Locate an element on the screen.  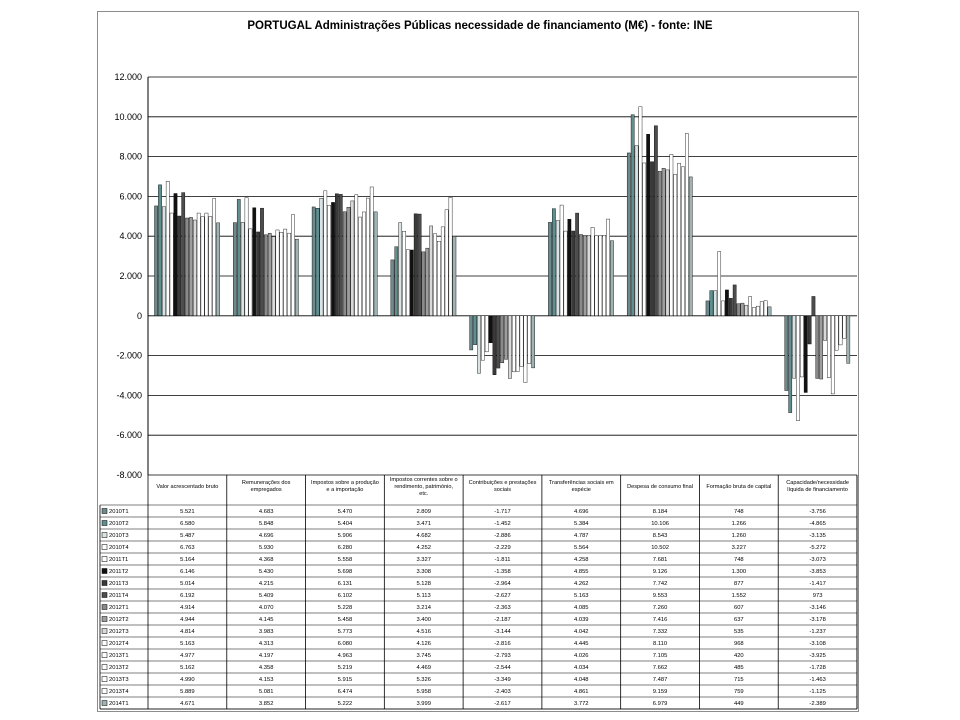
table-cell: 4.042 is located at coordinates (581, 632).